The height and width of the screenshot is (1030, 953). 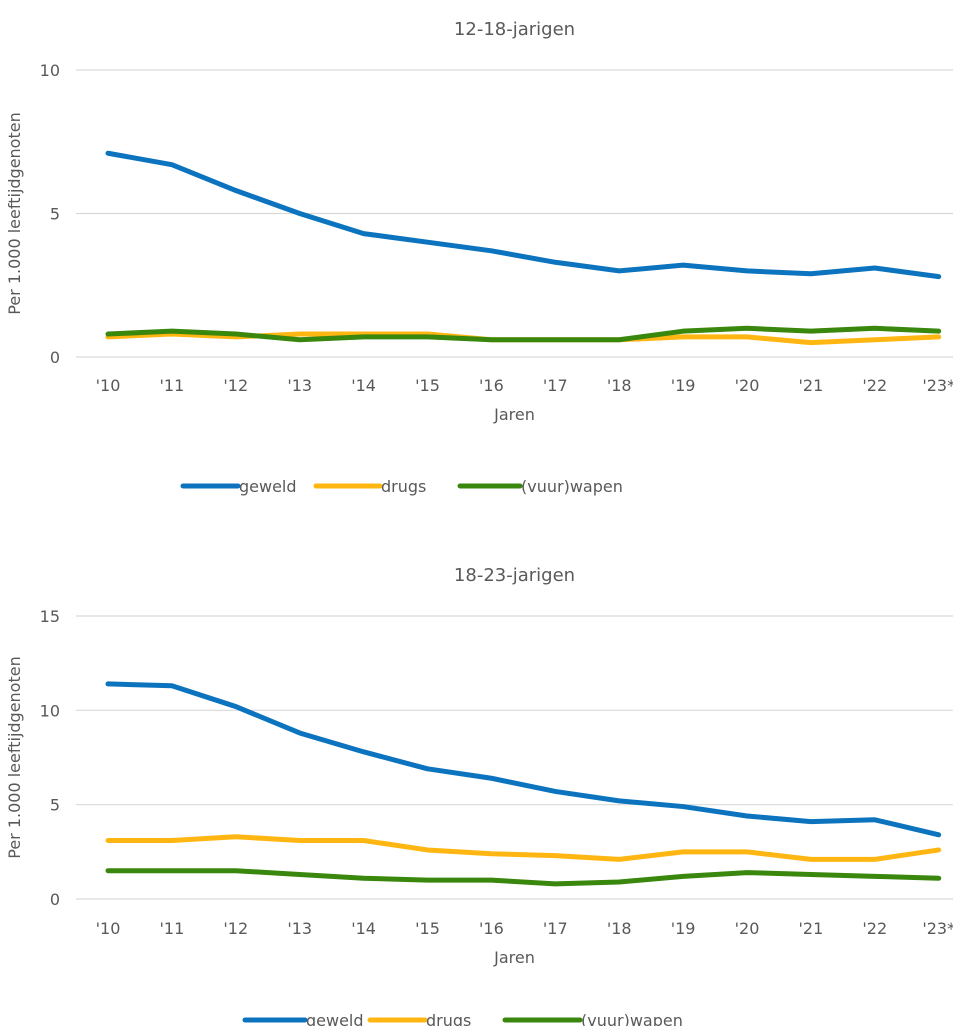 I want to click on y-tick-label: 15, so click(x=50, y=616).